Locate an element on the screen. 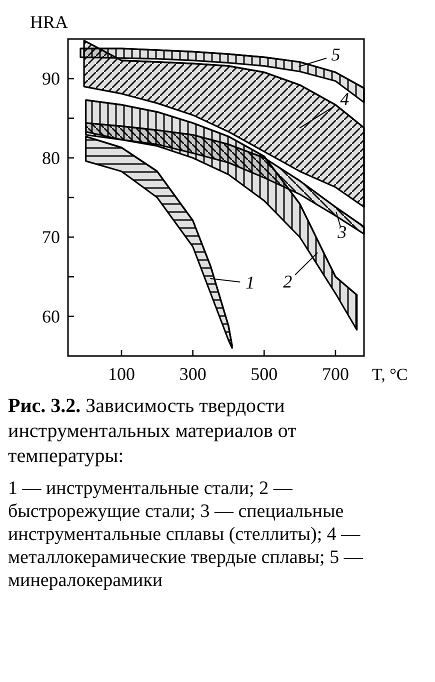 The image size is (435, 682). y-tick-label: 60 is located at coordinates (51, 316).